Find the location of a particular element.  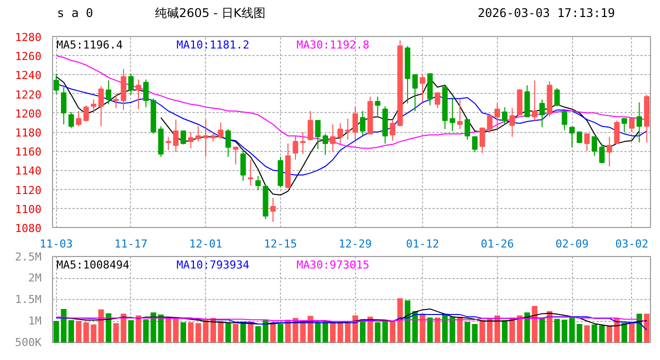

x-tick-label: 01-12 is located at coordinates (423, 244).